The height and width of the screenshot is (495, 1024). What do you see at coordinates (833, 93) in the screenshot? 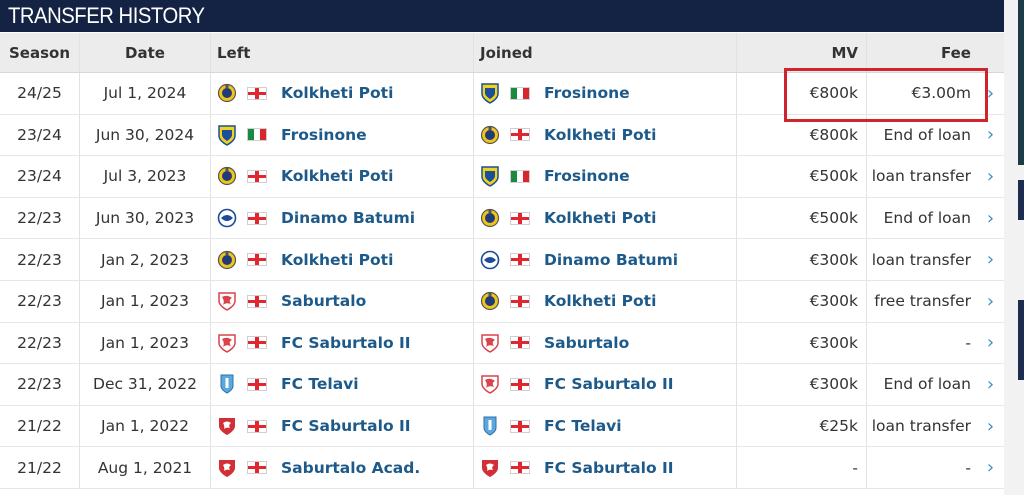
I see `market-value: €800k` at bounding box center [833, 93].